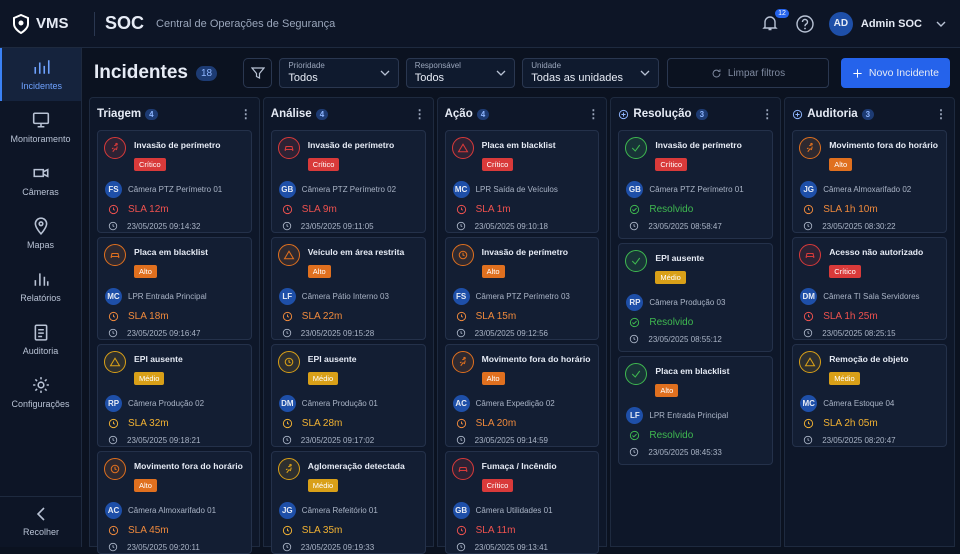 The height and width of the screenshot is (554, 960). I want to click on nav-item: Configurações, so click(40, 392).